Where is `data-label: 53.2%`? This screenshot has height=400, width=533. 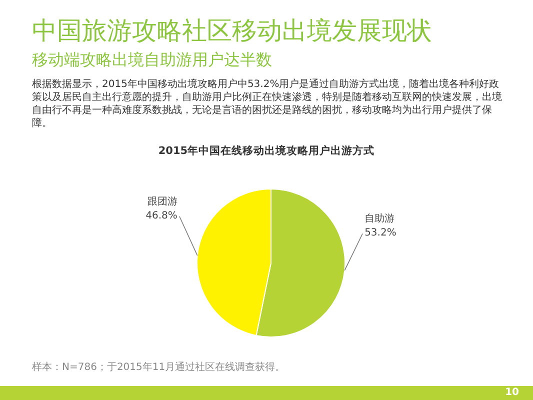
data-label: 53.2% is located at coordinates (380, 233).